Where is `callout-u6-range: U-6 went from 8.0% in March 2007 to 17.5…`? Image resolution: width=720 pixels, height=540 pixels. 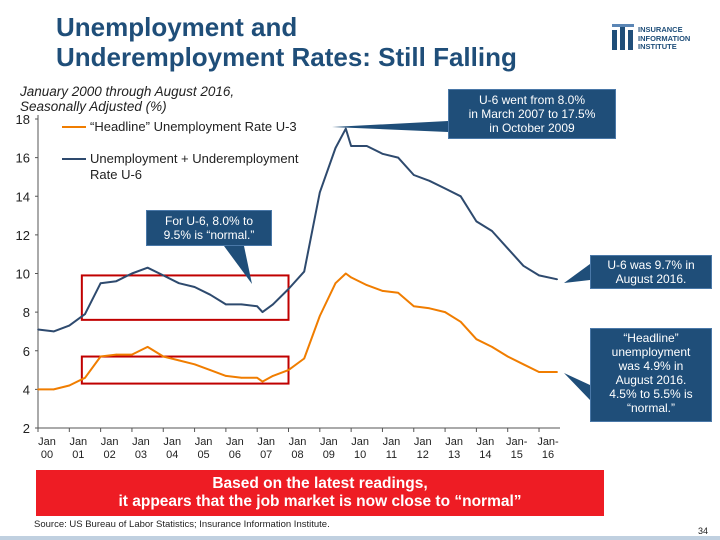
callout-u6-range: U-6 went from 8.0% in March 2007 to 17.5… is located at coordinates (532, 114).